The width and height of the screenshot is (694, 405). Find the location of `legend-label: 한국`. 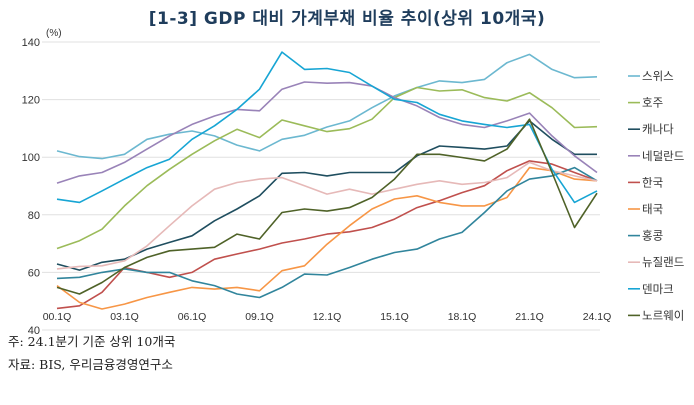

legend-label: 한국 is located at coordinates (652, 182).